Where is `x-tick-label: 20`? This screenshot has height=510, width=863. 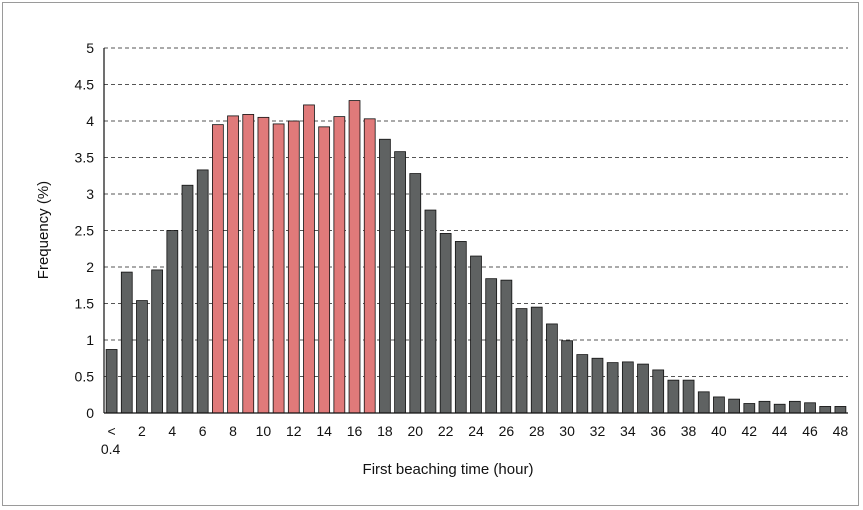 x-tick-label: 20 is located at coordinates (415, 431).